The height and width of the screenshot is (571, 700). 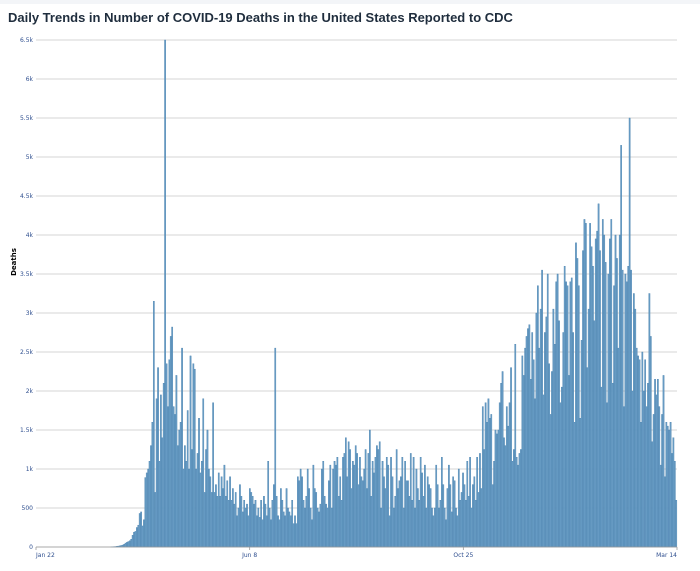 What do you see at coordinates (30, 391) in the screenshot?
I see `y-tick-label: 2k` at bounding box center [30, 391].